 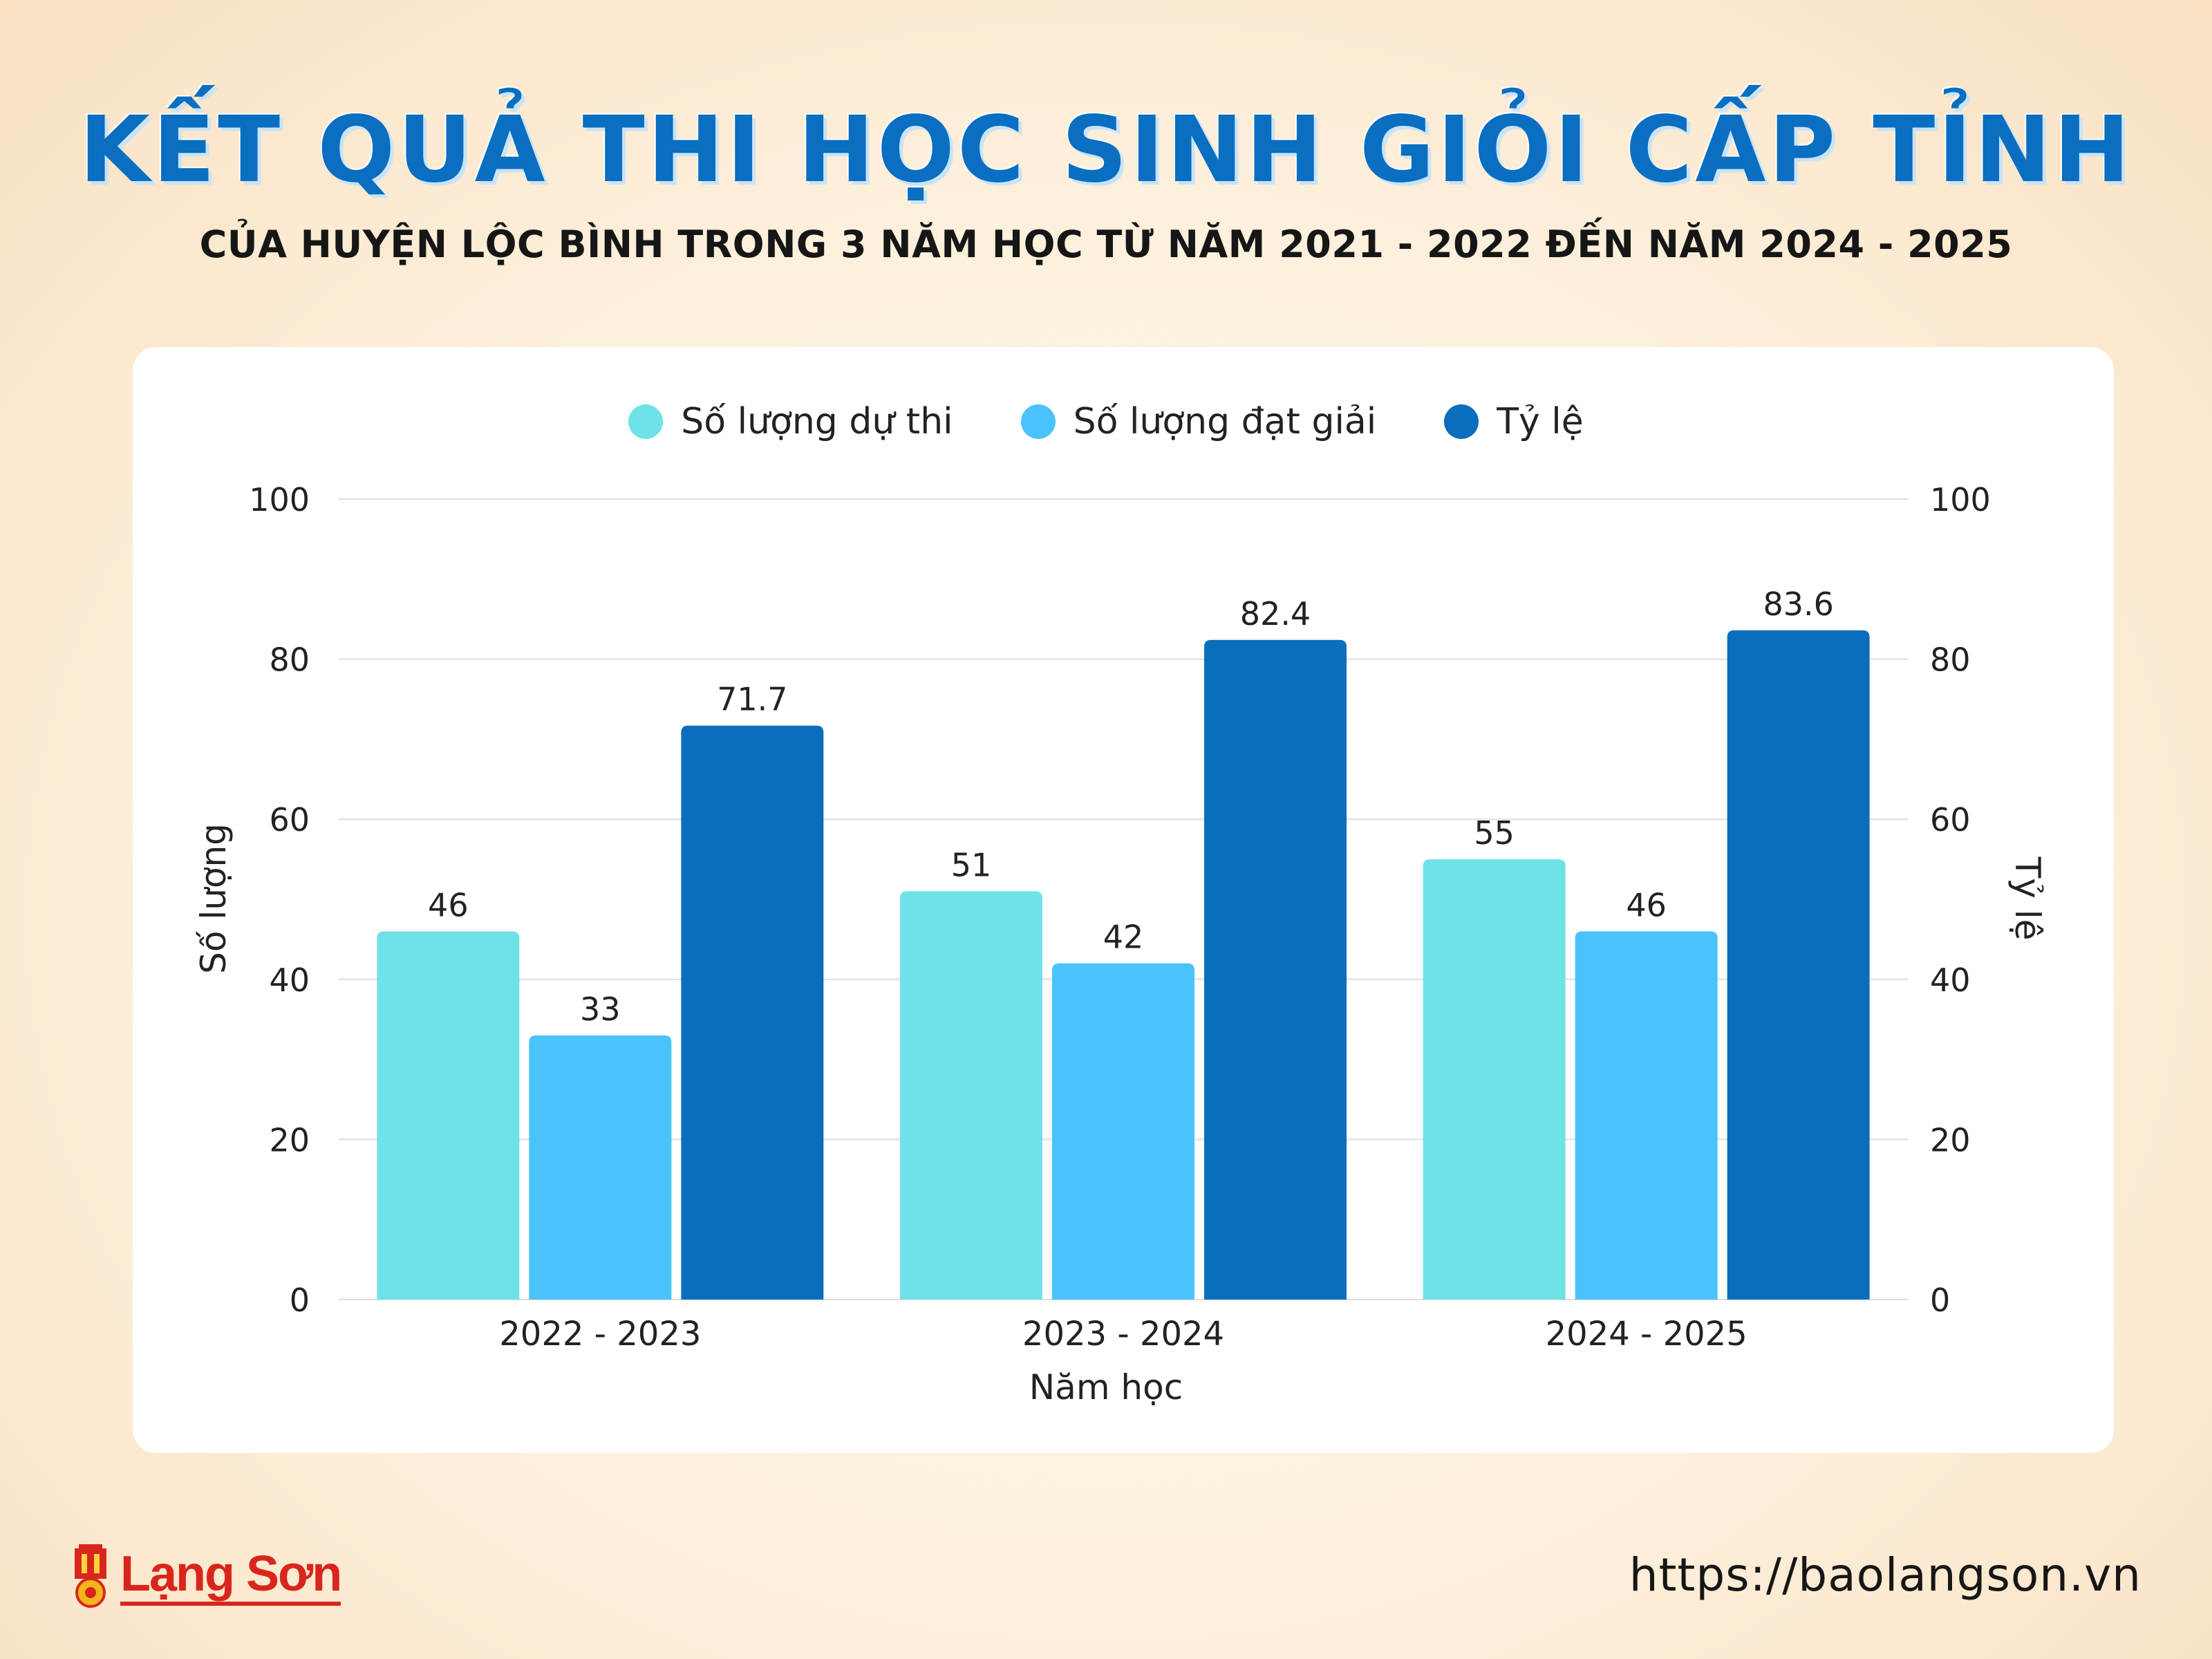 What do you see at coordinates (1647, 1334) in the screenshot?
I see `x-tick-label: 2024 - 2025` at bounding box center [1647, 1334].